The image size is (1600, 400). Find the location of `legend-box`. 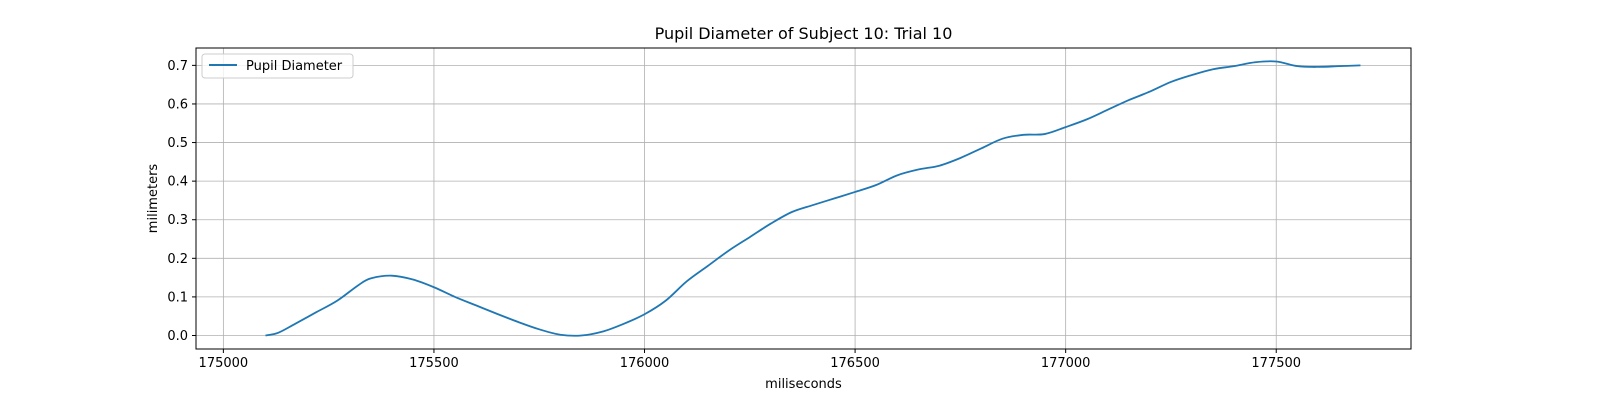

legend-box is located at coordinates (277, 66).